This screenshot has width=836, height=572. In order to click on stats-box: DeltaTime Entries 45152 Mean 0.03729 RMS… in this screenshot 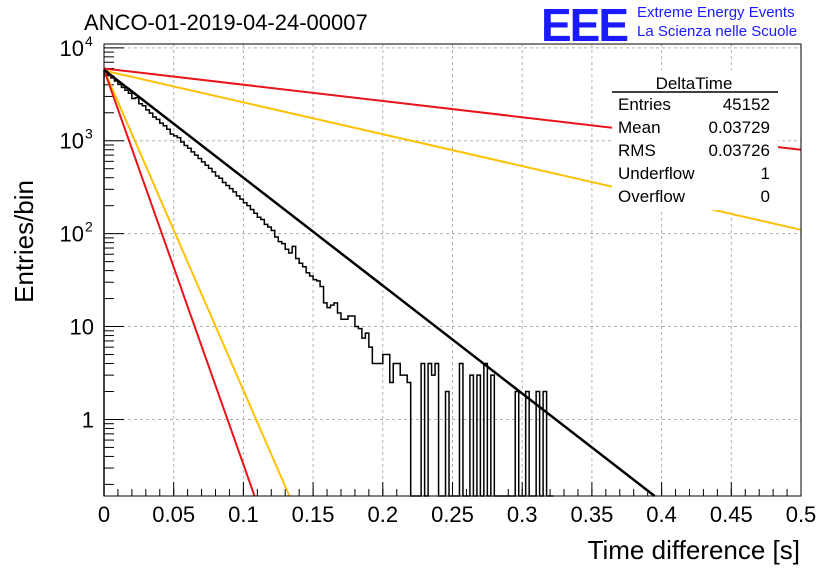, I will do `click(695, 140)`.